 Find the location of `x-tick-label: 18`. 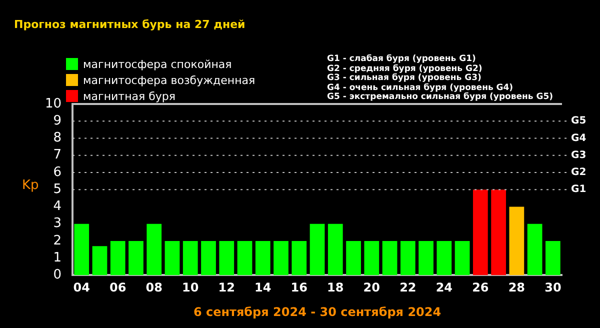

x-tick-label: 18 is located at coordinates (335, 287).